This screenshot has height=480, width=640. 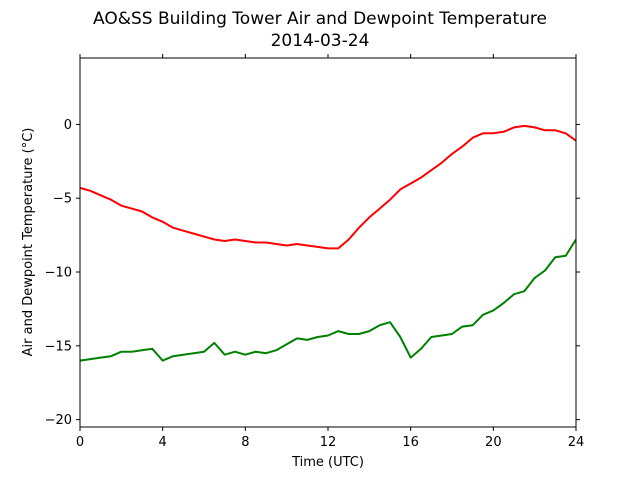 I want to click on x-tick-label: 24, so click(x=576, y=442).